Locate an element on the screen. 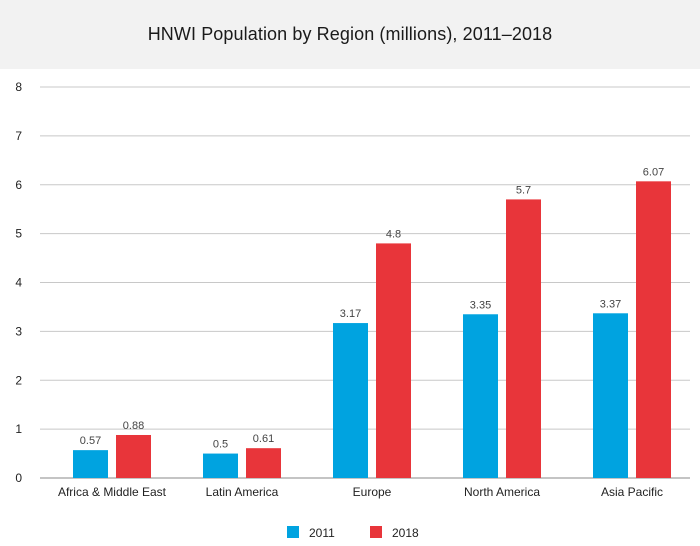  legend-swatch-2011 is located at coordinates (293, 532).